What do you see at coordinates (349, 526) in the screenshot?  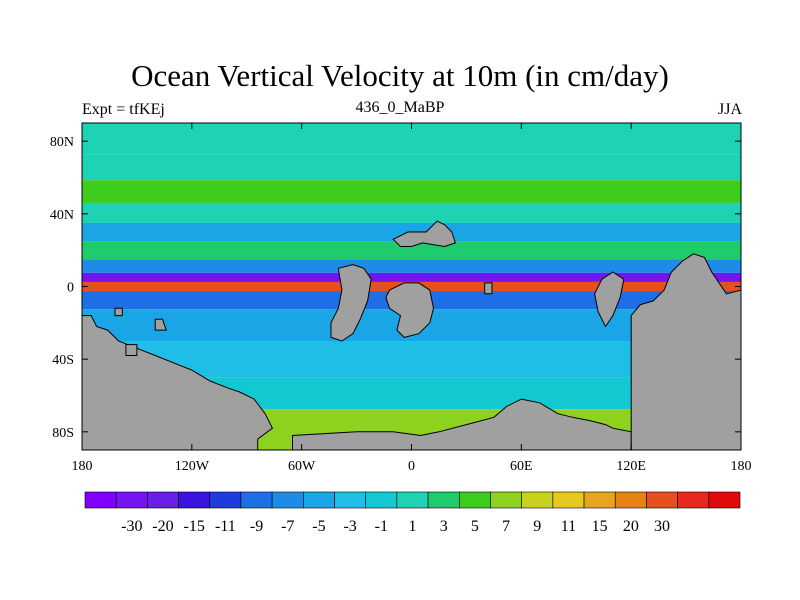 I see `colorbar-label: -3` at bounding box center [349, 526].